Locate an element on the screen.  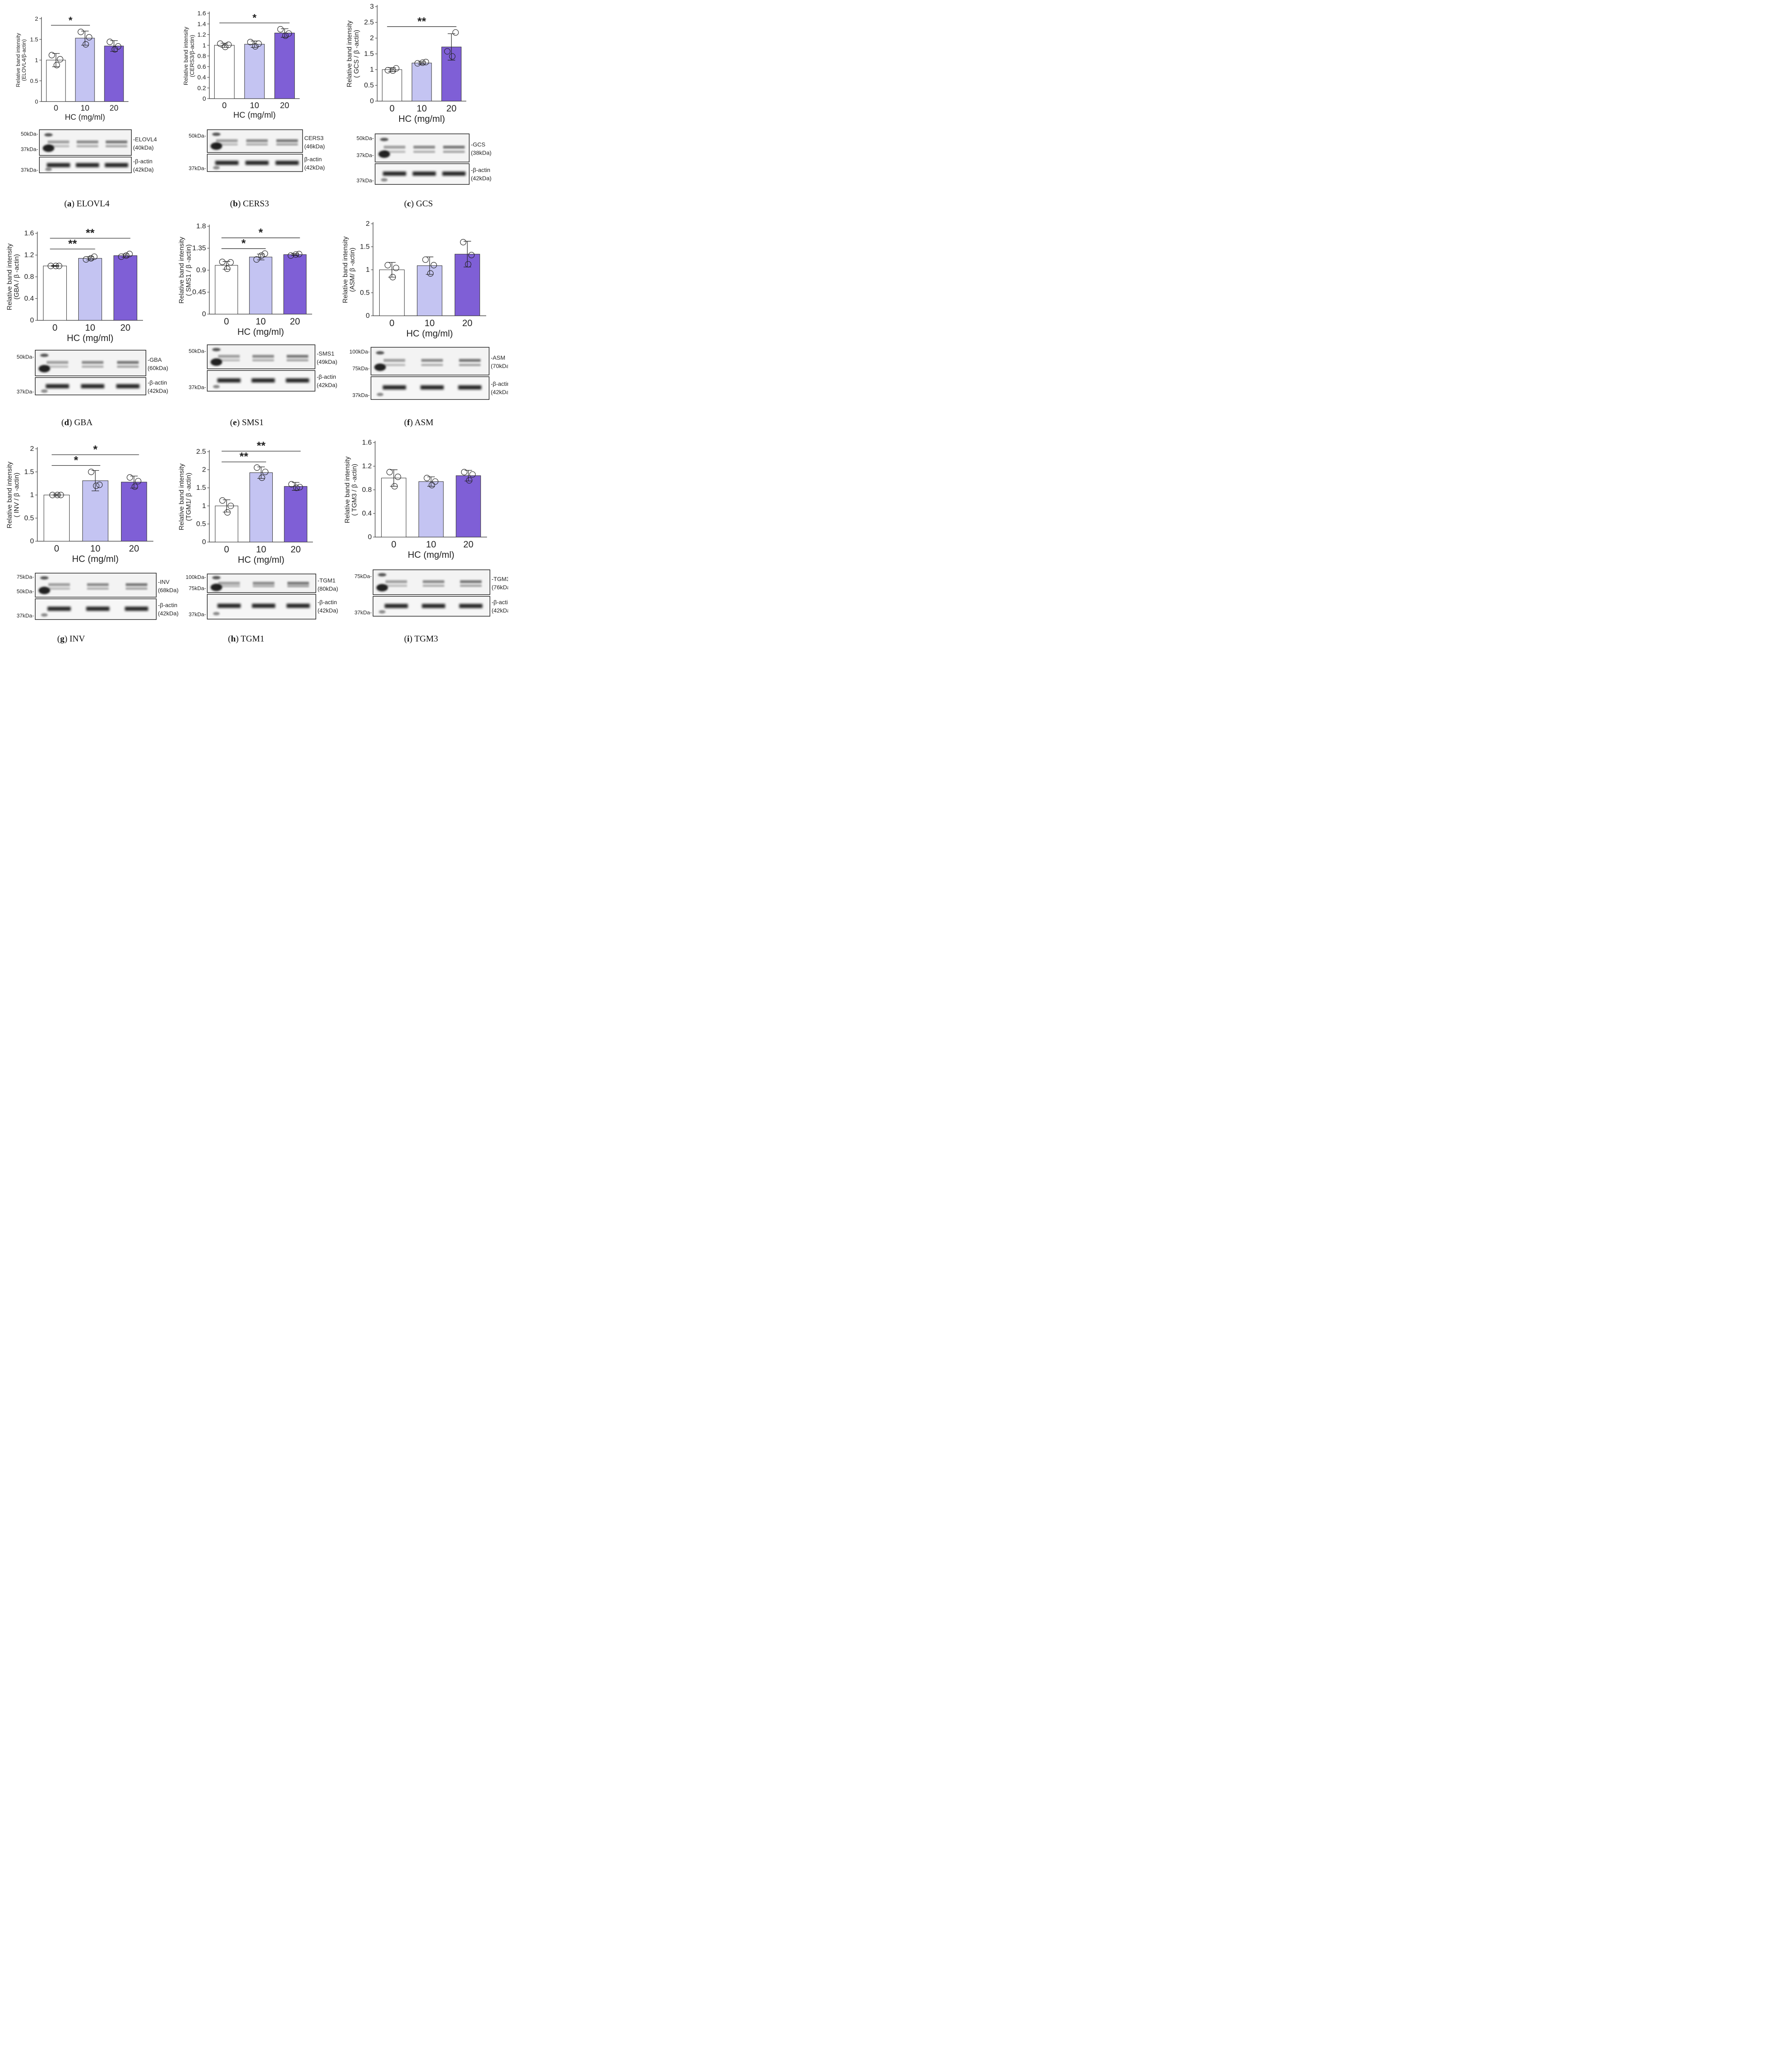
y-tick-label: 1.35 is located at coordinates (199, 248).